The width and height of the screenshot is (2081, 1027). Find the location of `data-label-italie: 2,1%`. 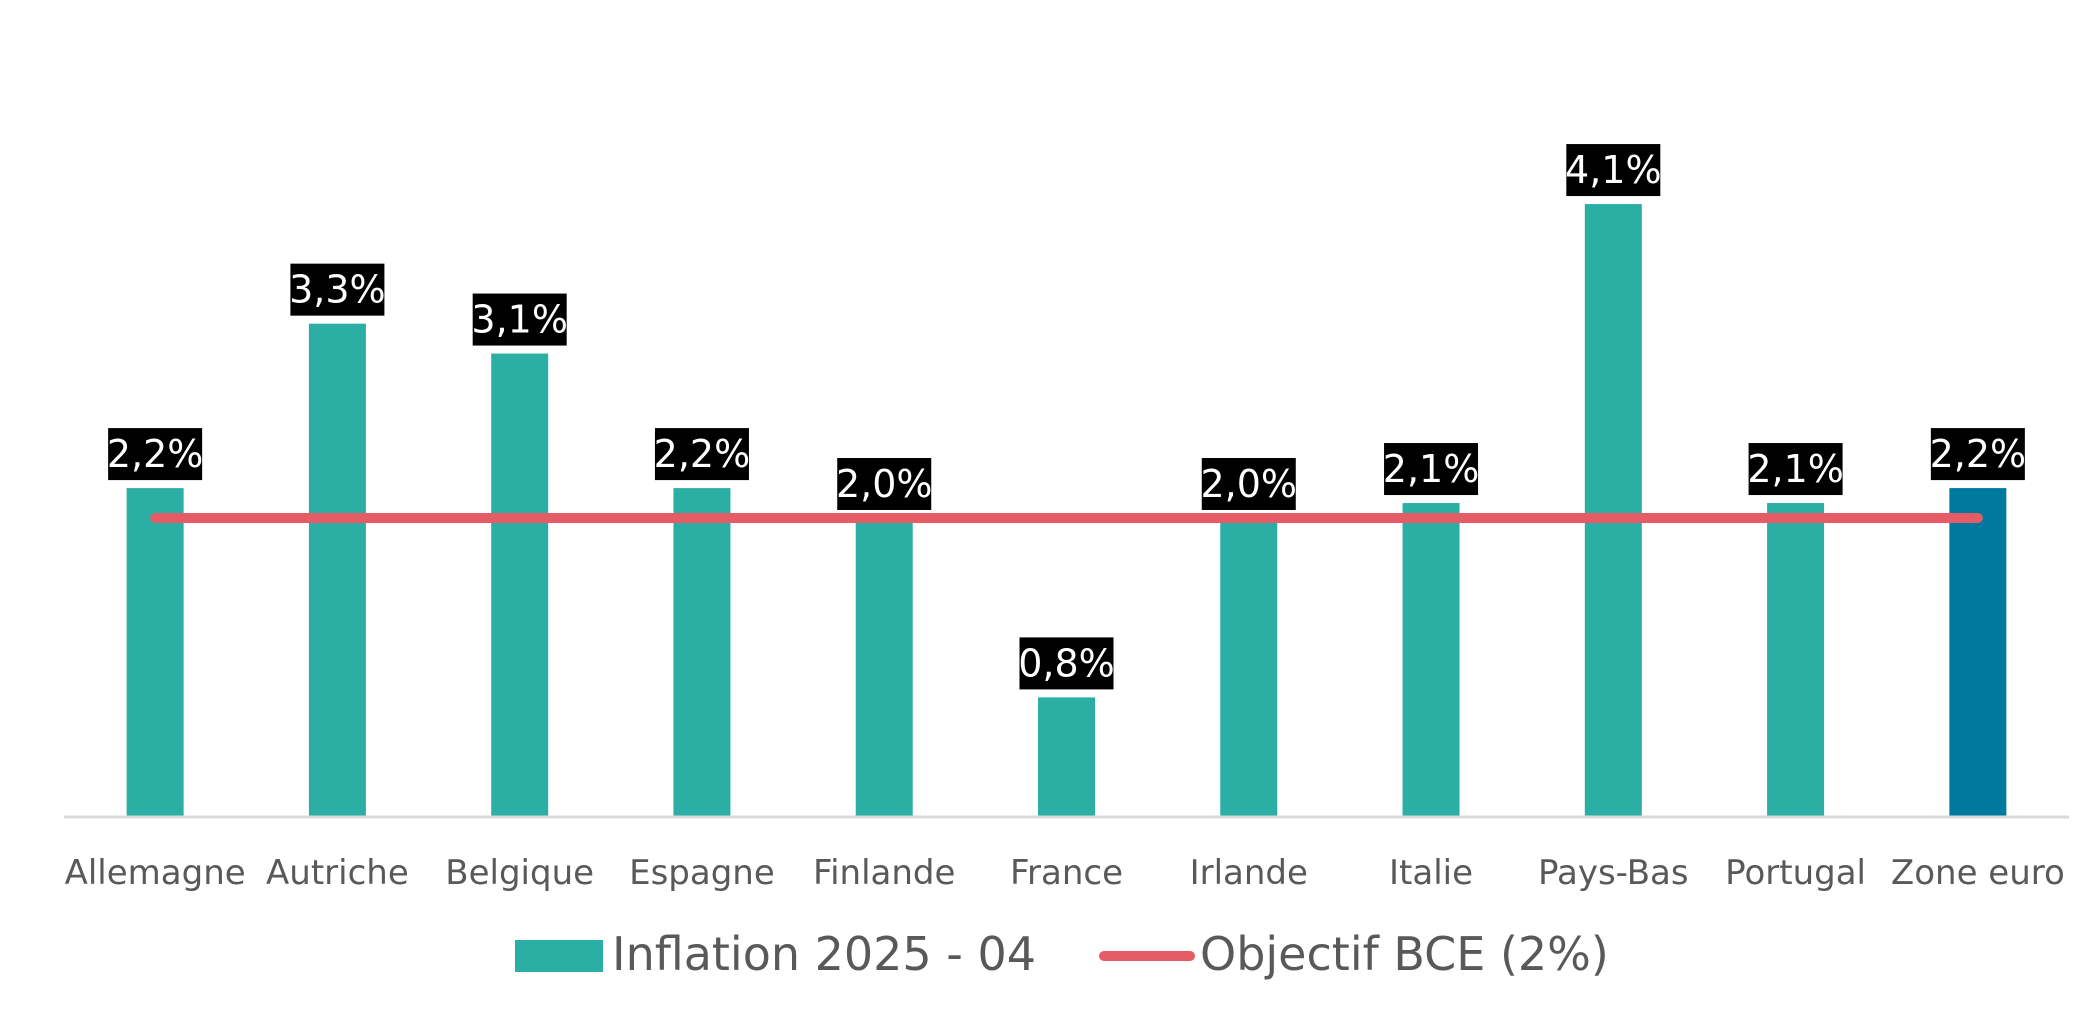

data-label-italie: 2,1% is located at coordinates (1431, 469).